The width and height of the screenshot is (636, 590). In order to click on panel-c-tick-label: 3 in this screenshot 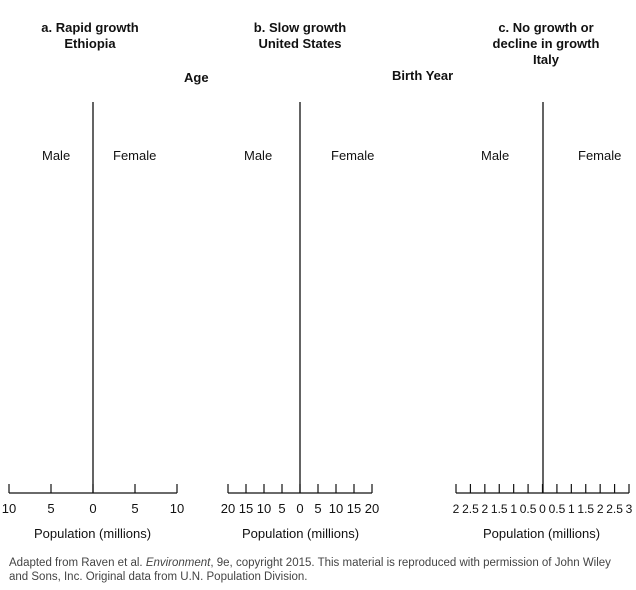, I will do `click(629, 509)`.